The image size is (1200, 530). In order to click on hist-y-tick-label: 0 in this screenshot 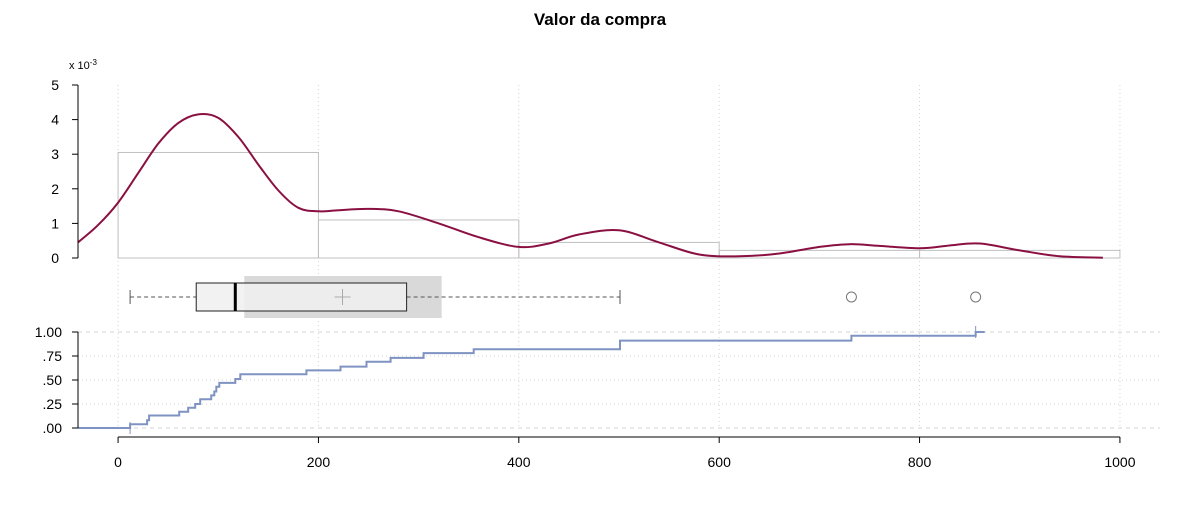, I will do `click(55, 258)`.